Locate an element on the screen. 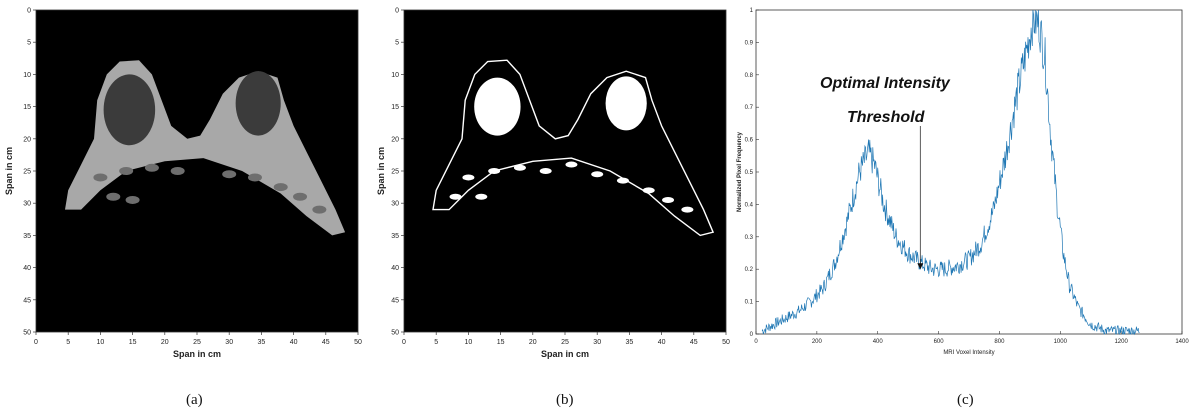  x-tick-label: 35 is located at coordinates (262, 342).